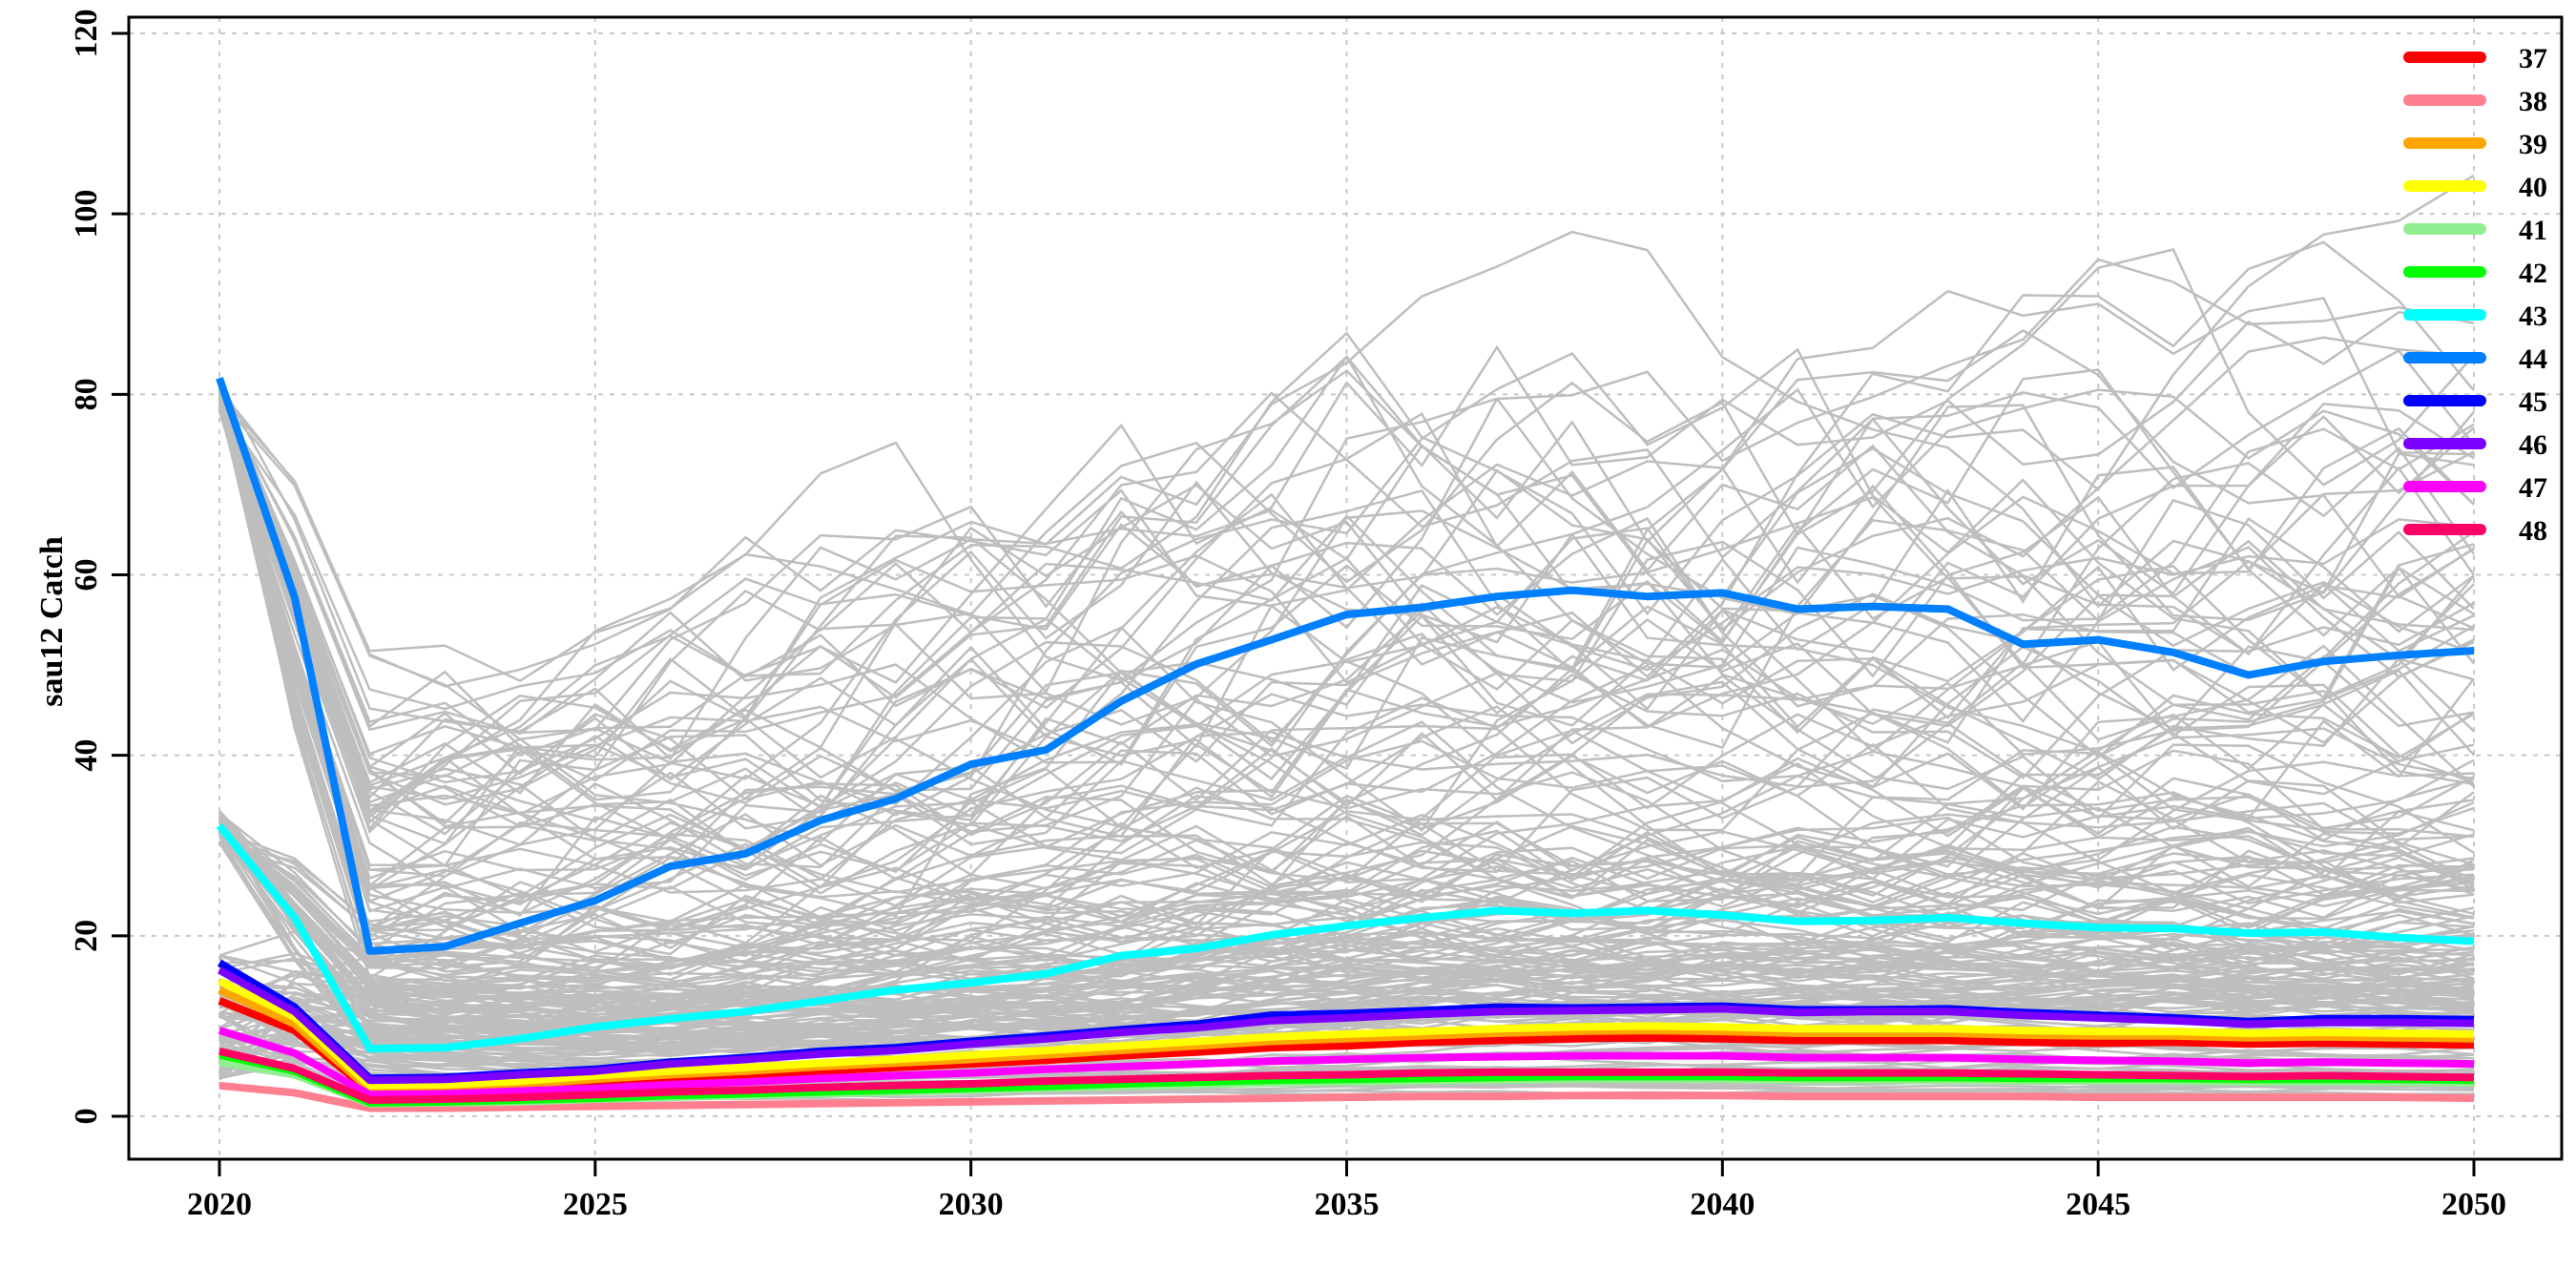  What do you see at coordinates (2533, 273) in the screenshot?
I see `legend-label-42: 42` at bounding box center [2533, 273].